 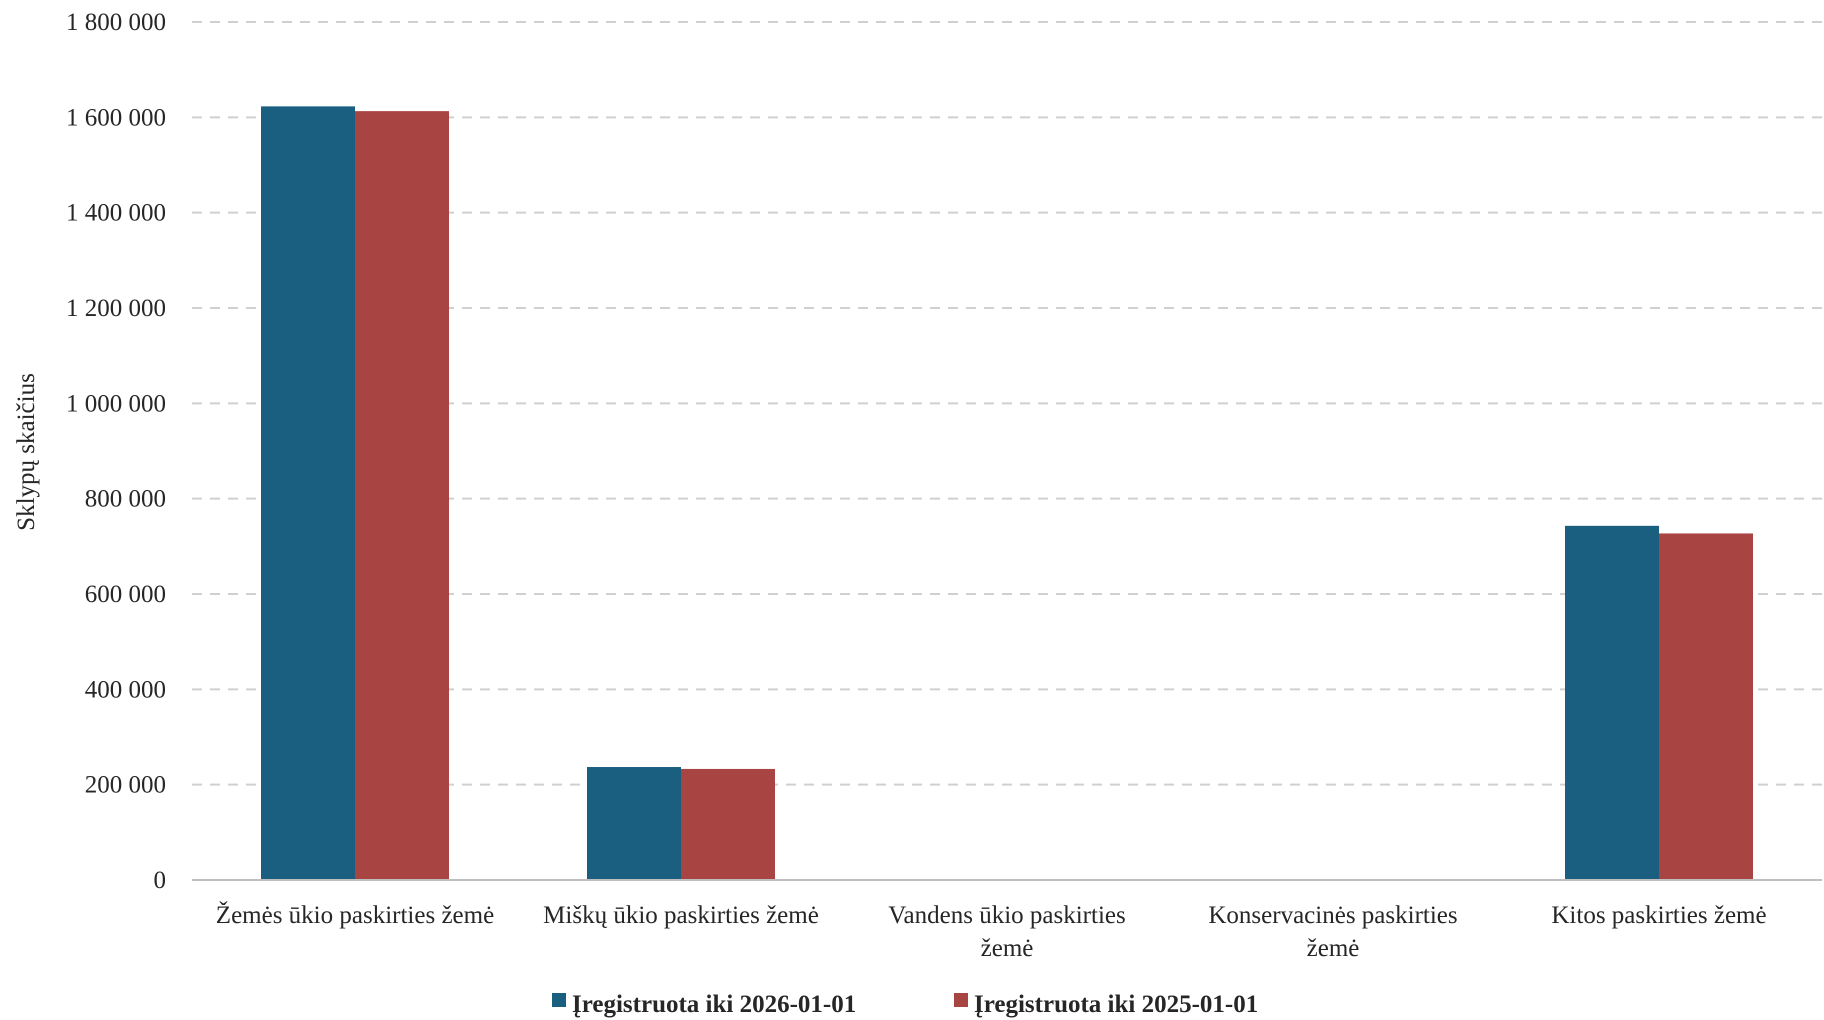 What do you see at coordinates (1658, 915) in the screenshot?
I see `x-category-label: Kitos paskirties žemė` at bounding box center [1658, 915].